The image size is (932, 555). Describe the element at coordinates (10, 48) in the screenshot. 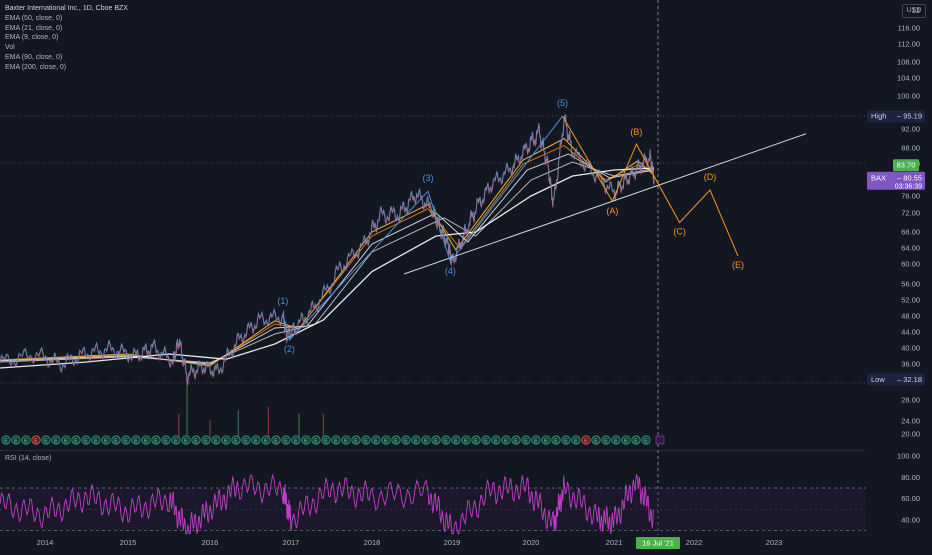

I see `legend-volume: Vol` at that location.